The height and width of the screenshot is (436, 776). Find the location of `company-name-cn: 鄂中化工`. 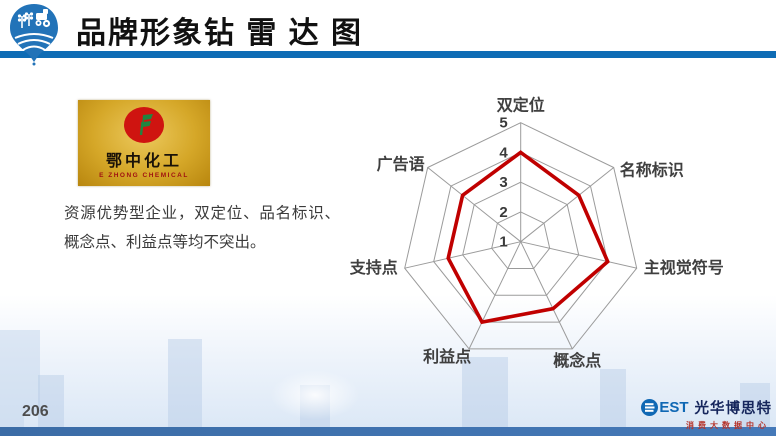

company-name-cn: 鄂中化工 is located at coordinates (143, 161).